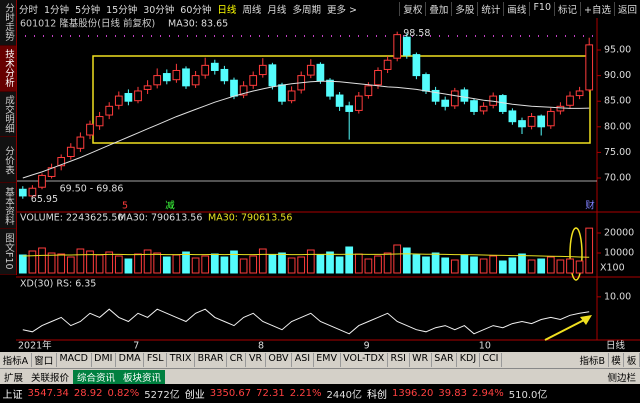 The height and width of the screenshot is (403, 640). Describe the element at coordinates (261, 346) in the screenshot. I see `x-tick-label: 8` at that location.